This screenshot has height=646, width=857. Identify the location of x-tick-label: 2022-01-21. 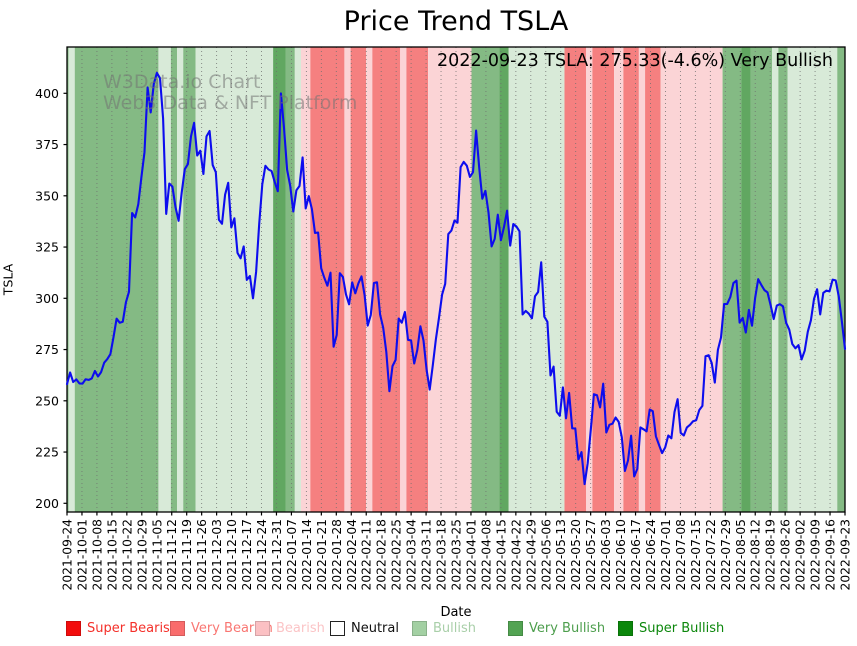
(322, 554).